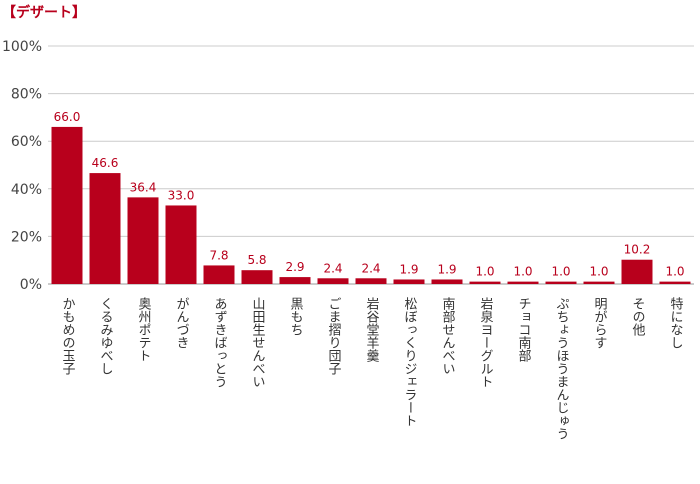 The width and height of the screenshot is (700, 484). Describe the element at coordinates (44, 13) in the screenshot. I see `chart-title: 【デザート】` at that location.